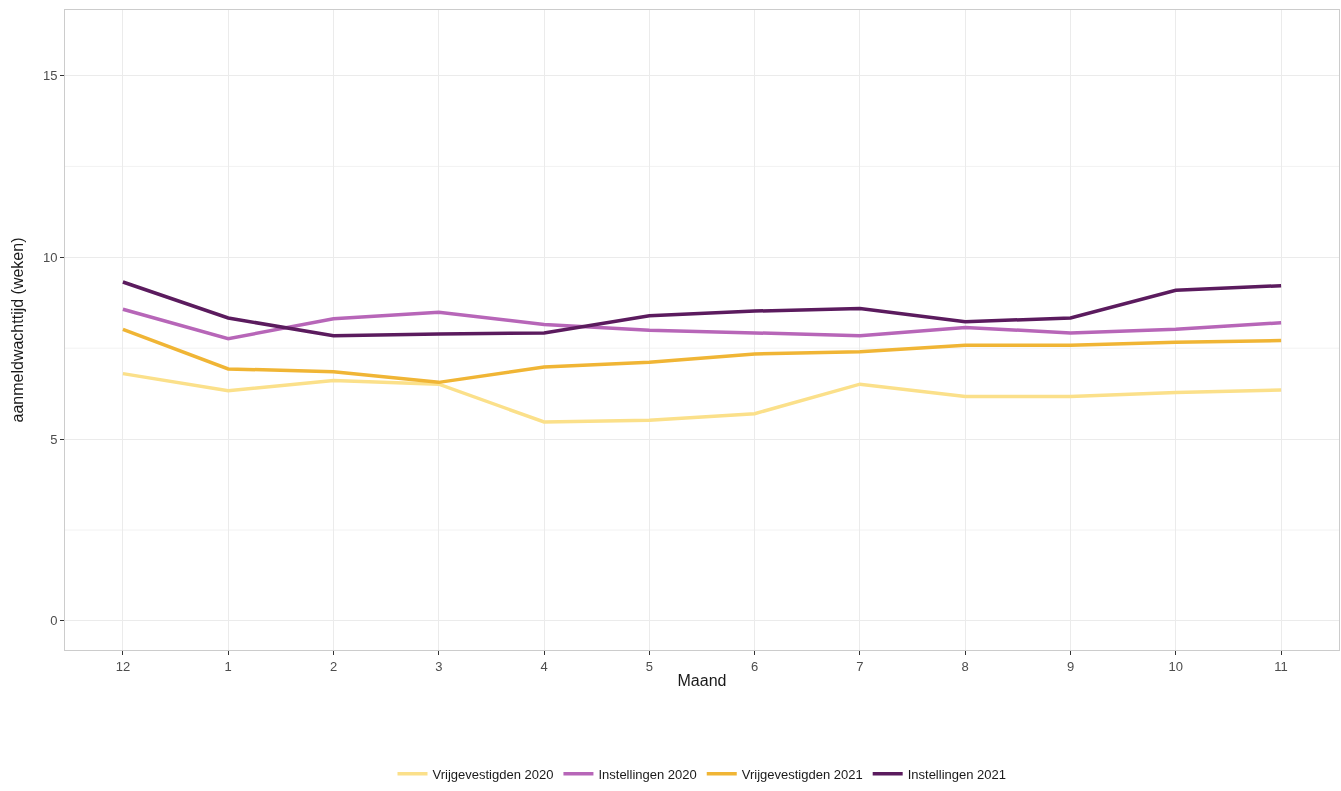 This screenshot has height=791, width=1341. Describe the element at coordinates (647, 774) in the screenshot. I see `legend-label: Instellingen 2020` at that location.